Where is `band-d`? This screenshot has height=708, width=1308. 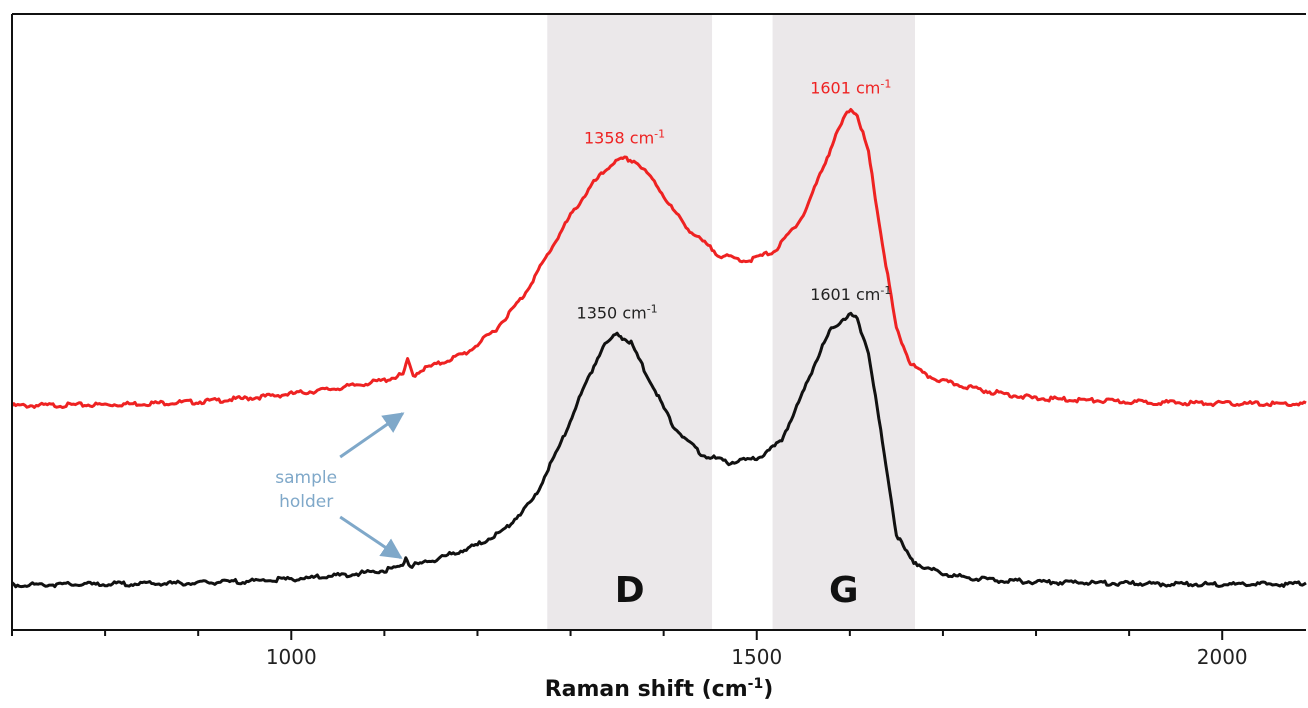
band-d is located at coordinates (630, 322).